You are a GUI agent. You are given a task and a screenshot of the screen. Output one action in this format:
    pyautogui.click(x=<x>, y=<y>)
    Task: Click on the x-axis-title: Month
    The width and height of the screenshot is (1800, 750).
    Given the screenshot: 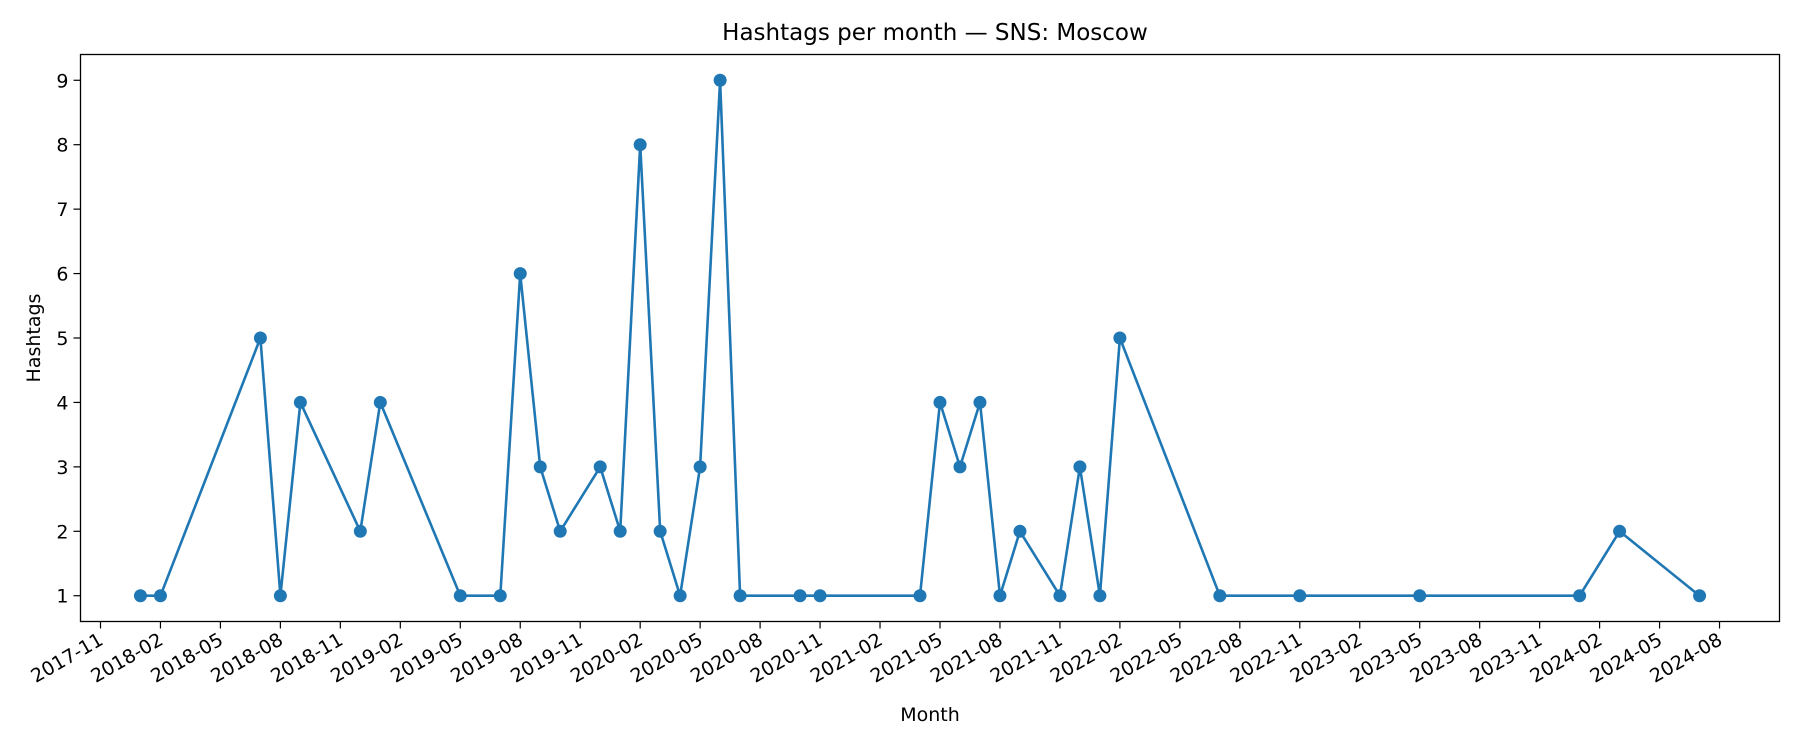 What is the action you would take?
    pyautogui.click(x=930, y=715)
    